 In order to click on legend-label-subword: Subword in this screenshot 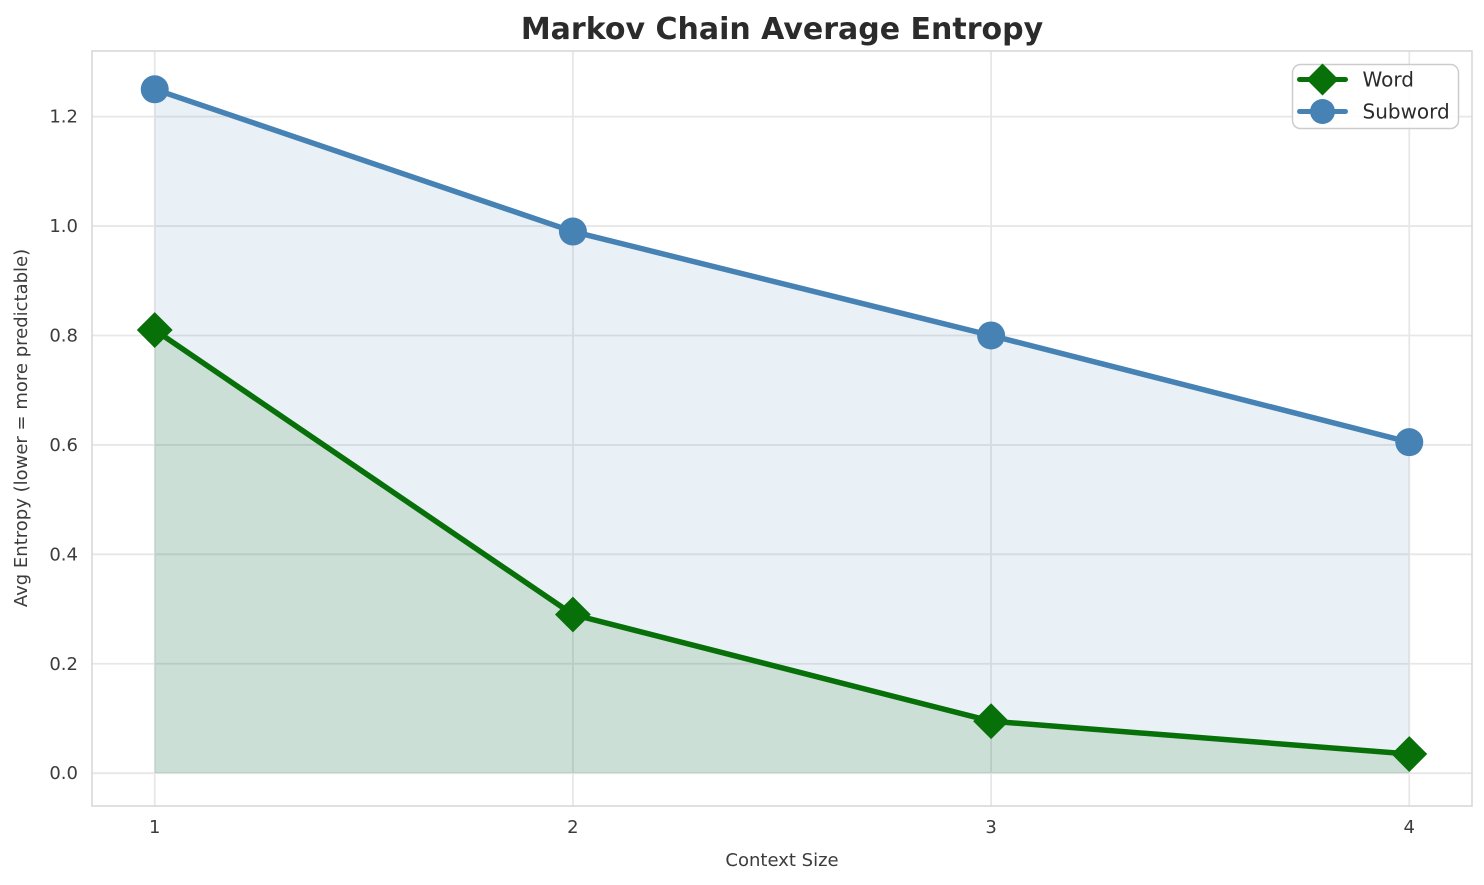, I will do `click(1406, 112)`.